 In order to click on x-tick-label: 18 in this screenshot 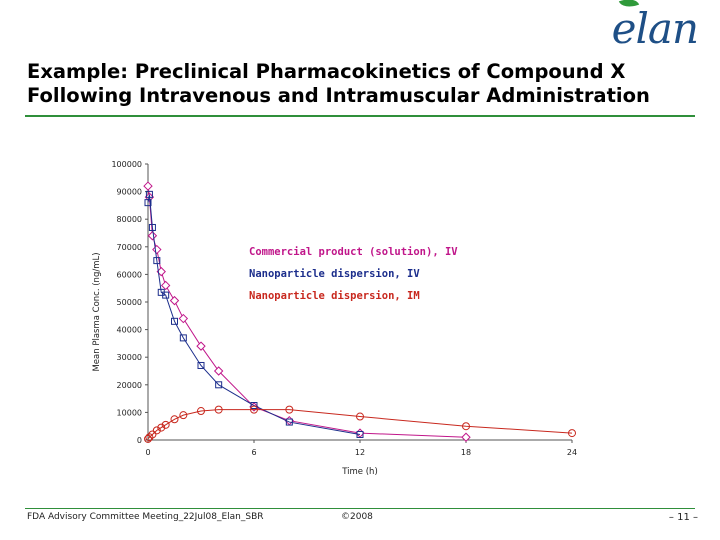, I will do `click(466, 452)`.